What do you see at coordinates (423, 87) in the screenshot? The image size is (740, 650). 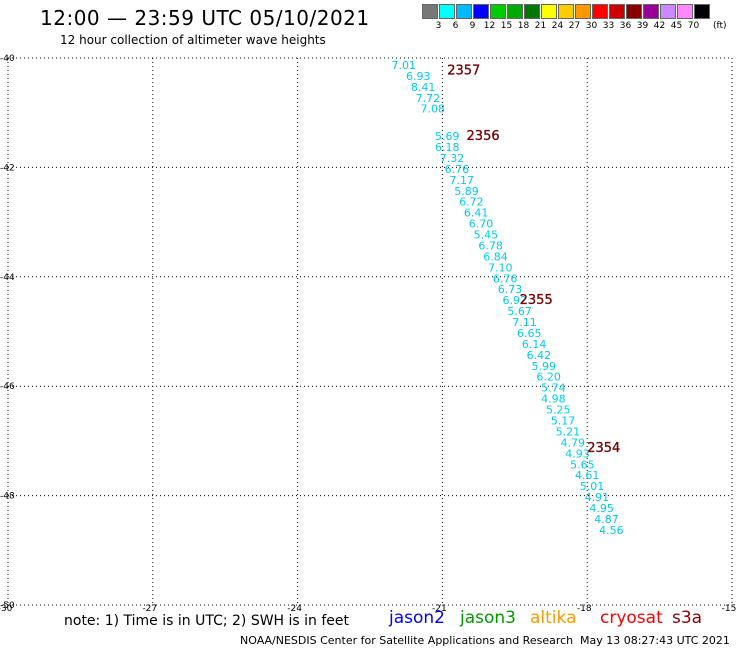 I see `wave-height-value: 8.41` at bounding box center [423, 87].